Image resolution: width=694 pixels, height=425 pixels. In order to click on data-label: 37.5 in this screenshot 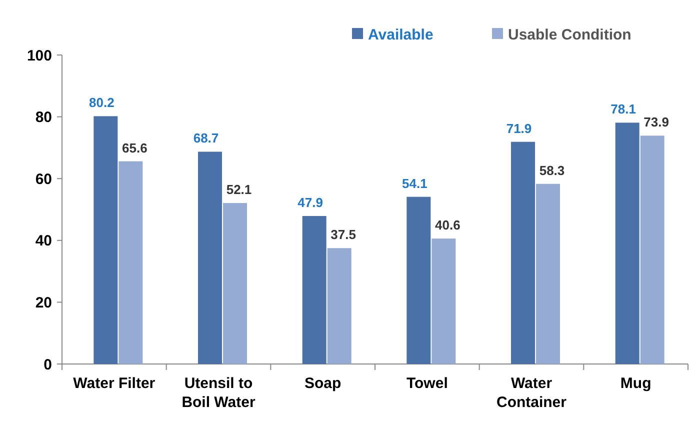, I will do `click(343, 234)`.